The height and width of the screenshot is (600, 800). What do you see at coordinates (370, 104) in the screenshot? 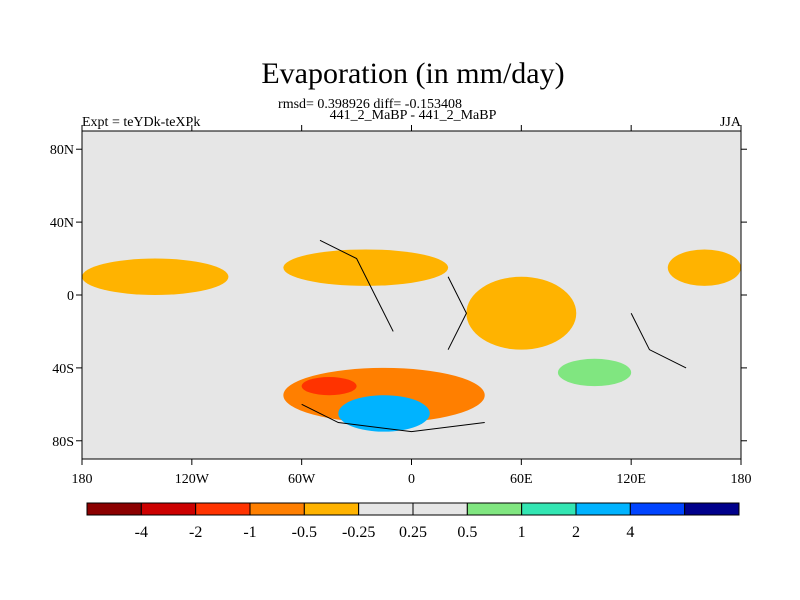
I see `stats-label: rmsd= 0.398926 diff= -0.153408` at bounding box center [370, 104].